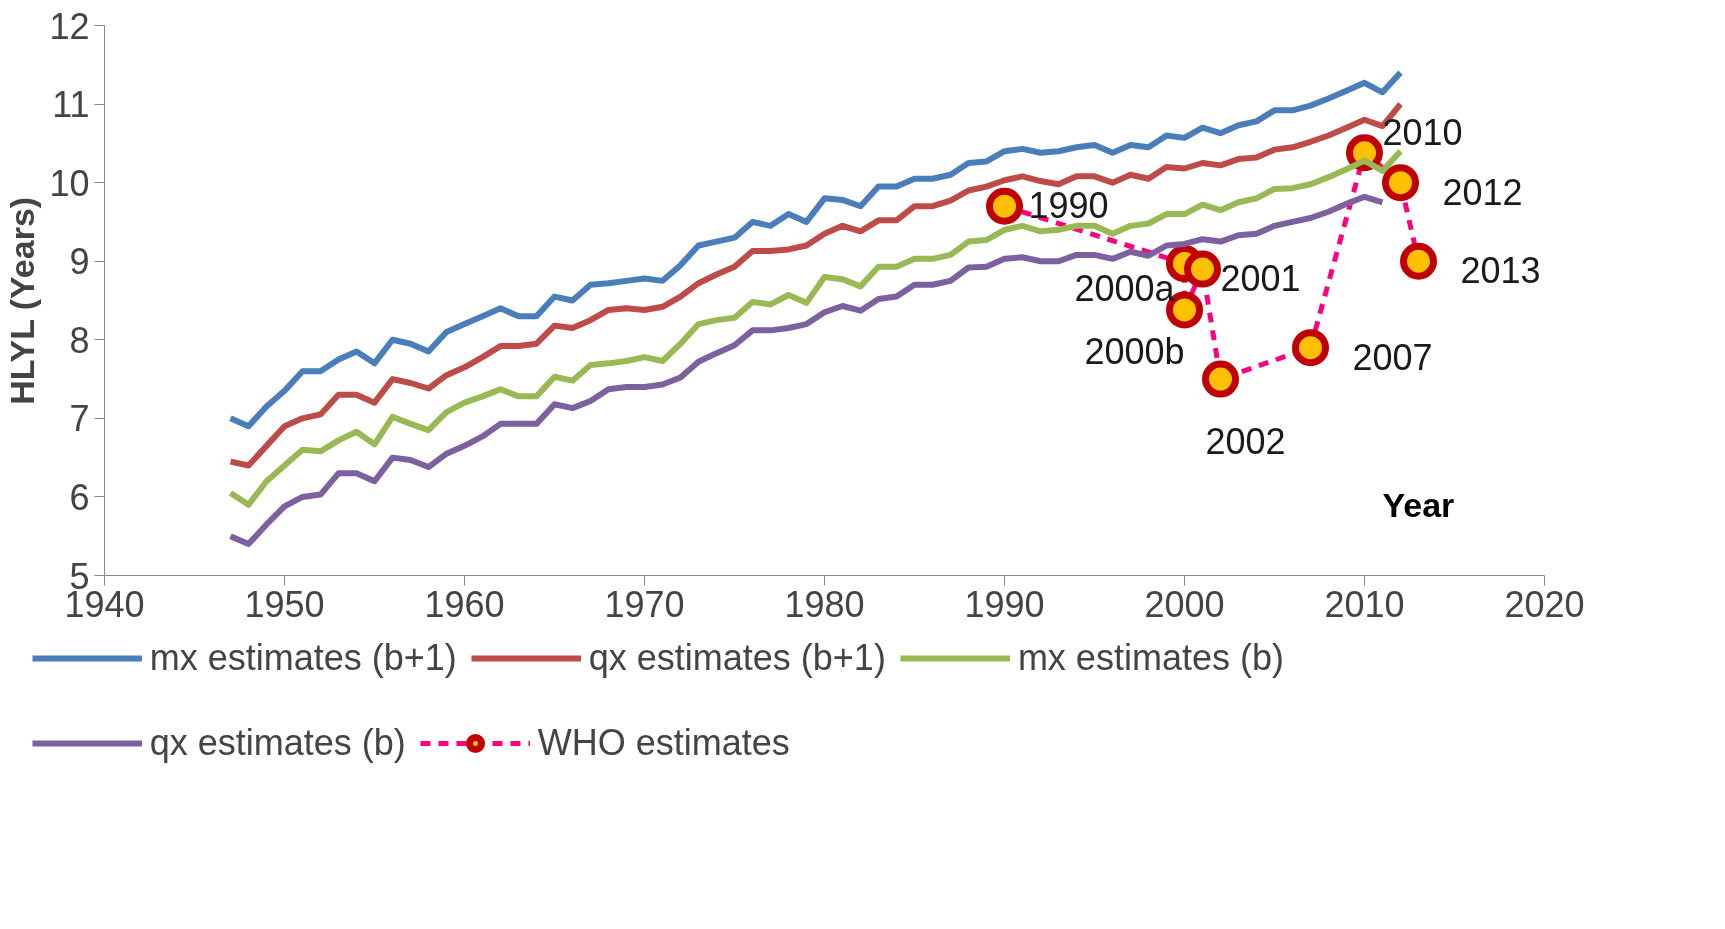 The height and width of the screenshot is (929, 1725). Describe the element at coordinates (1392, 357) in the screenshot. I see `annotation: 2007` at that location.